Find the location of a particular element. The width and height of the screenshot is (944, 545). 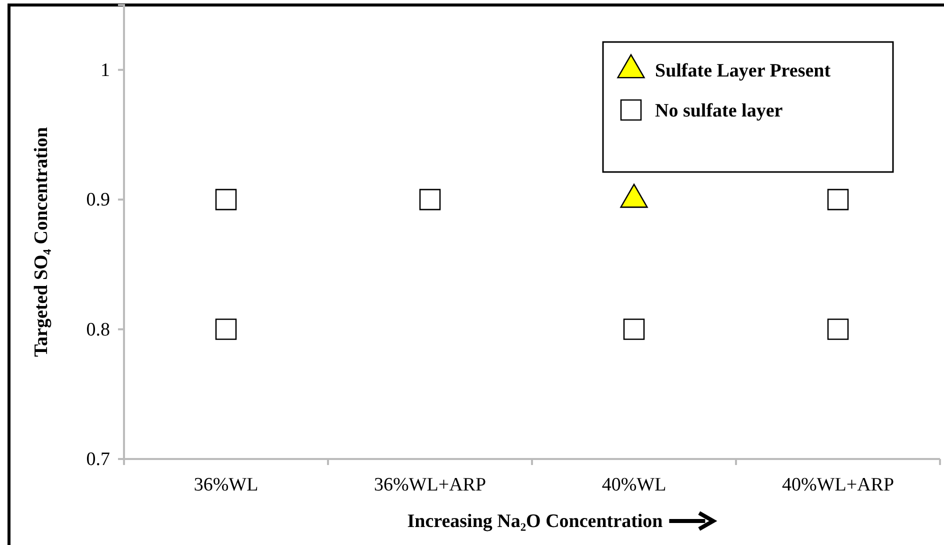

legend-label: No sulfate layer is located at coordinates (719, 111).